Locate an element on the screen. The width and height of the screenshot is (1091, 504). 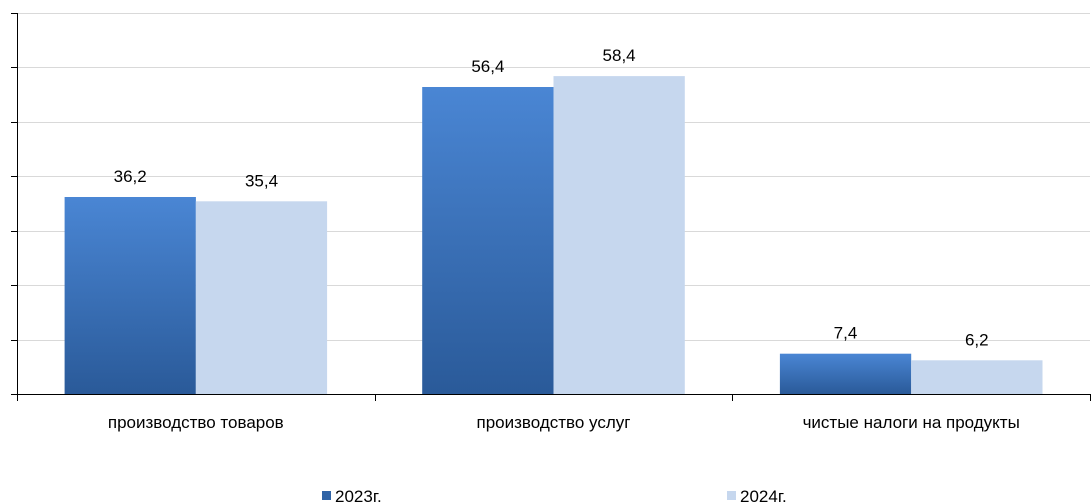
bar-2024г.-2 is located at coordinates (977, 377).